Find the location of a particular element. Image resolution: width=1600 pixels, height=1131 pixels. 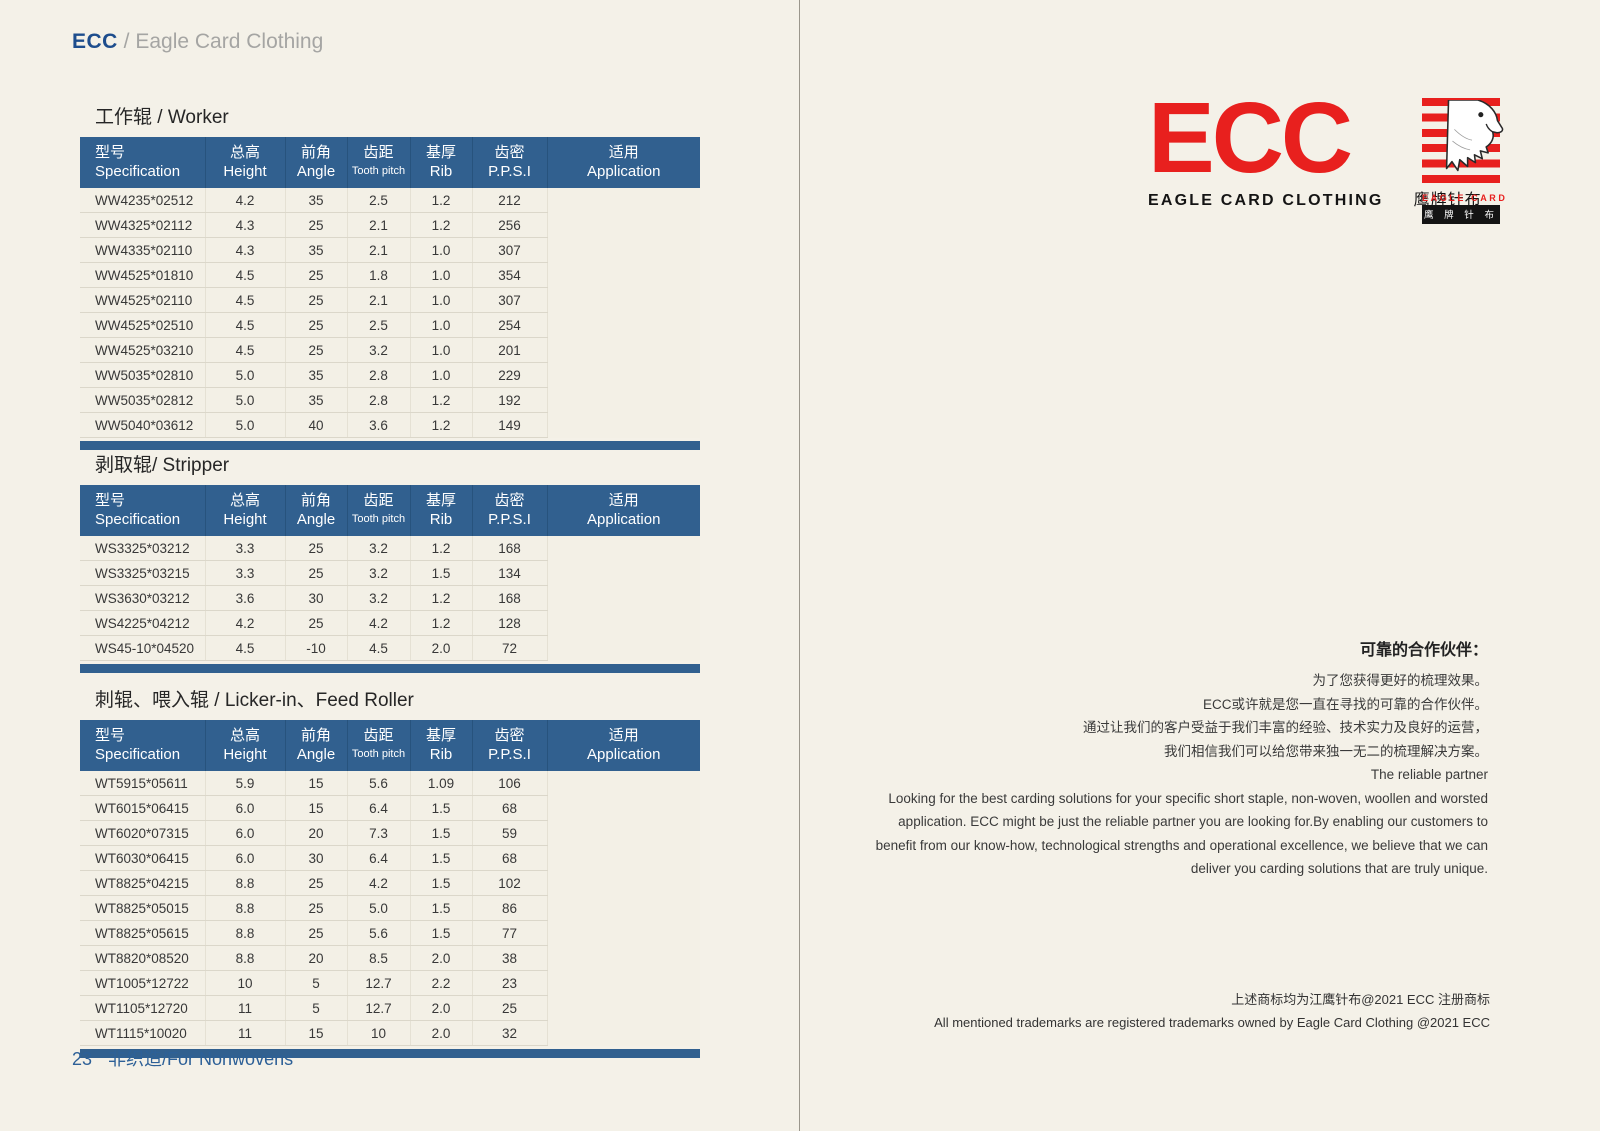

logo-subtitle-zh: 鹰牌针布 is located at coordinates (1447, 200).